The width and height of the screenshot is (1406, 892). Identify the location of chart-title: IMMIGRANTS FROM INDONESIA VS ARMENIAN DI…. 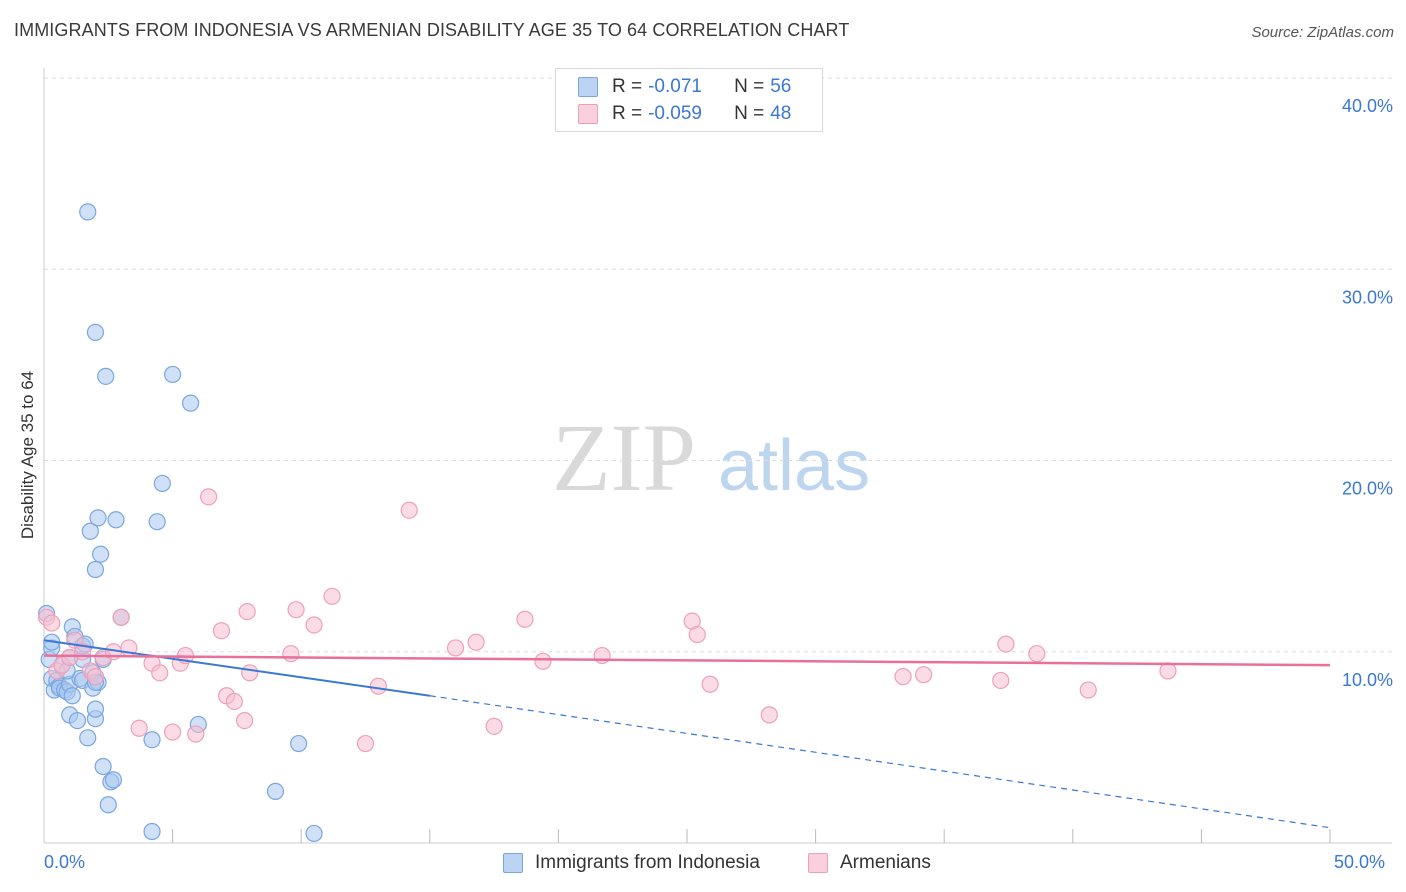
(432, 30).